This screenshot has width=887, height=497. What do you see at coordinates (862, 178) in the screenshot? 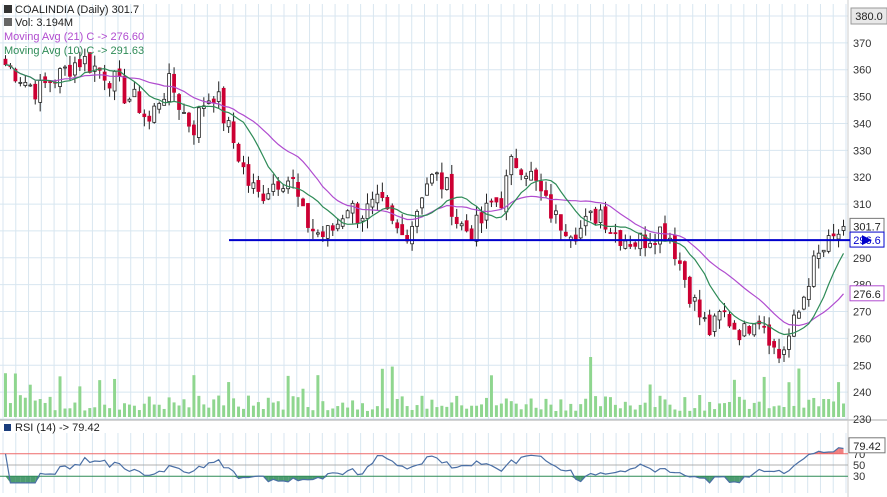
I see `price-tick-label: 320` at bounding box center [862, 178].